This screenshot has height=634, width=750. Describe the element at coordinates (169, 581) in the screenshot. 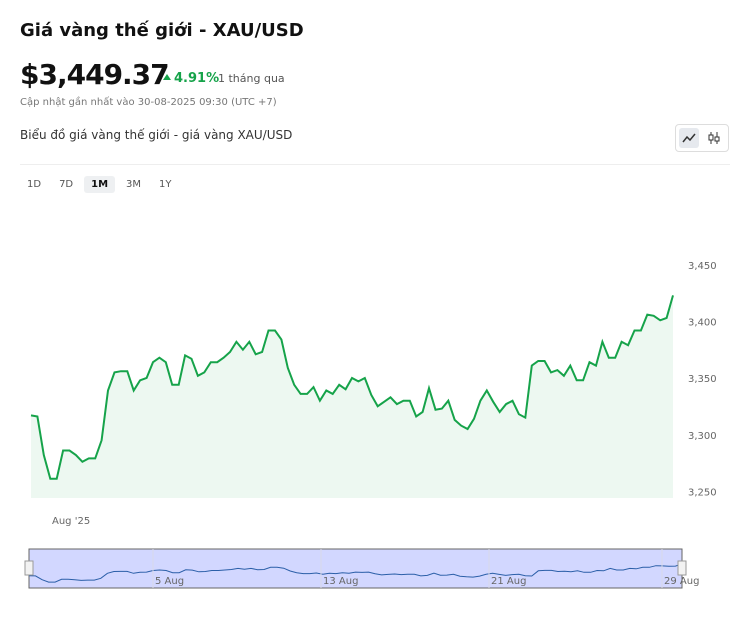

I see `navigator-label: 5 Aug` at that location.